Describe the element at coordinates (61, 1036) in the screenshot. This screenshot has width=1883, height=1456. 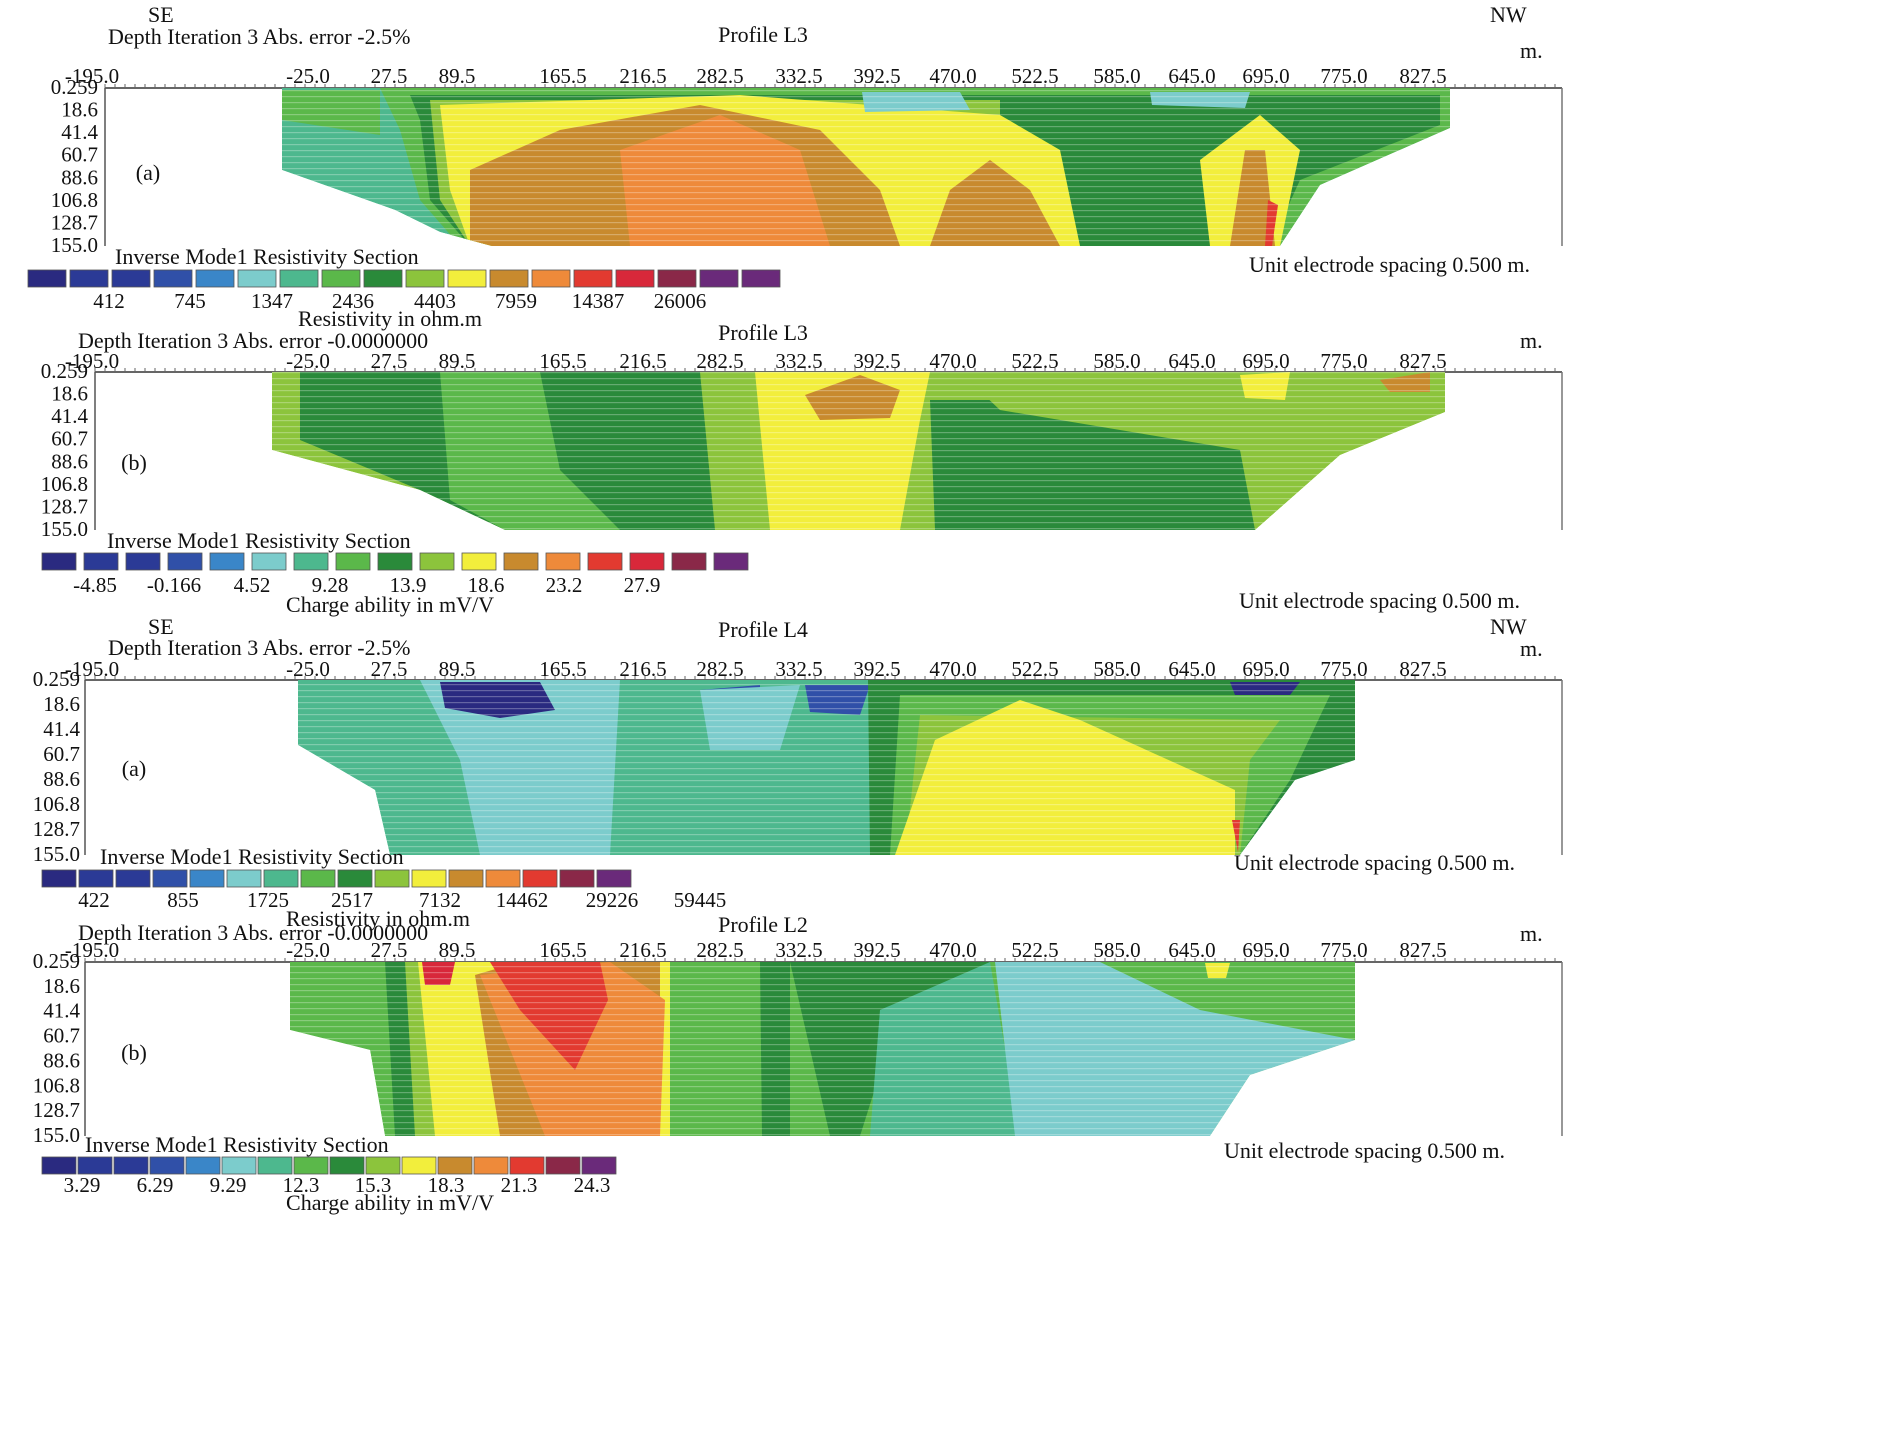
I see `depth-tick-label: 60.7` at that location.